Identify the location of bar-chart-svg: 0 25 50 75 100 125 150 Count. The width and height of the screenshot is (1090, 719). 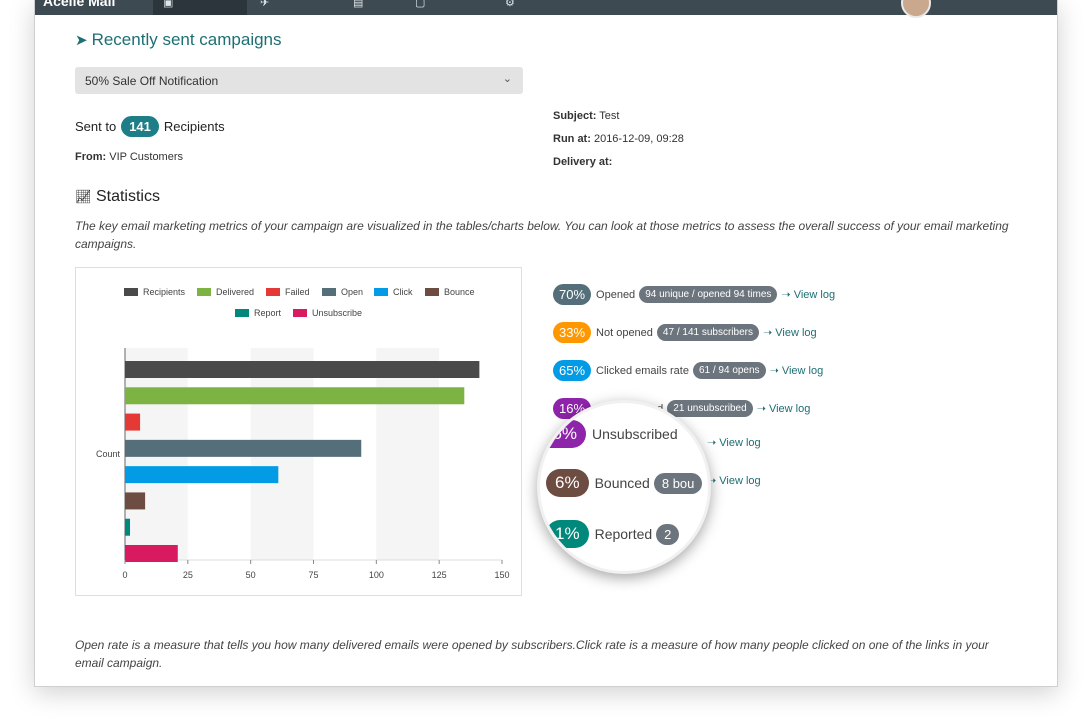
(303, 464).